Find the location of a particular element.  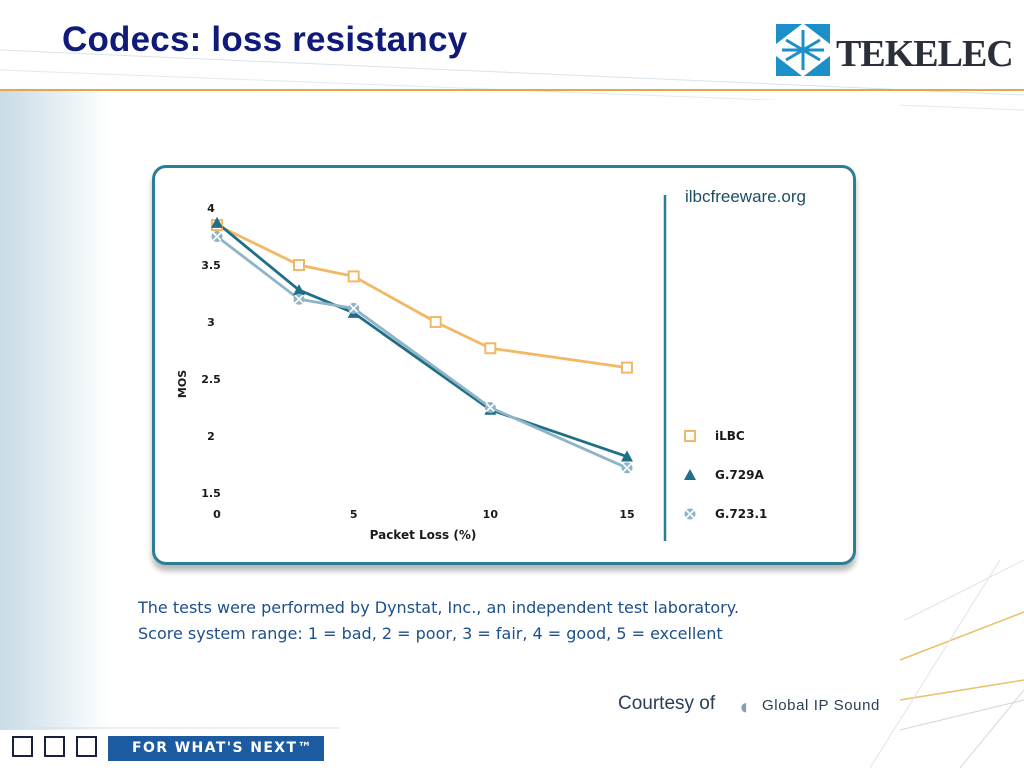

y-tick-label: 2 is located at coordinates (211, 436).